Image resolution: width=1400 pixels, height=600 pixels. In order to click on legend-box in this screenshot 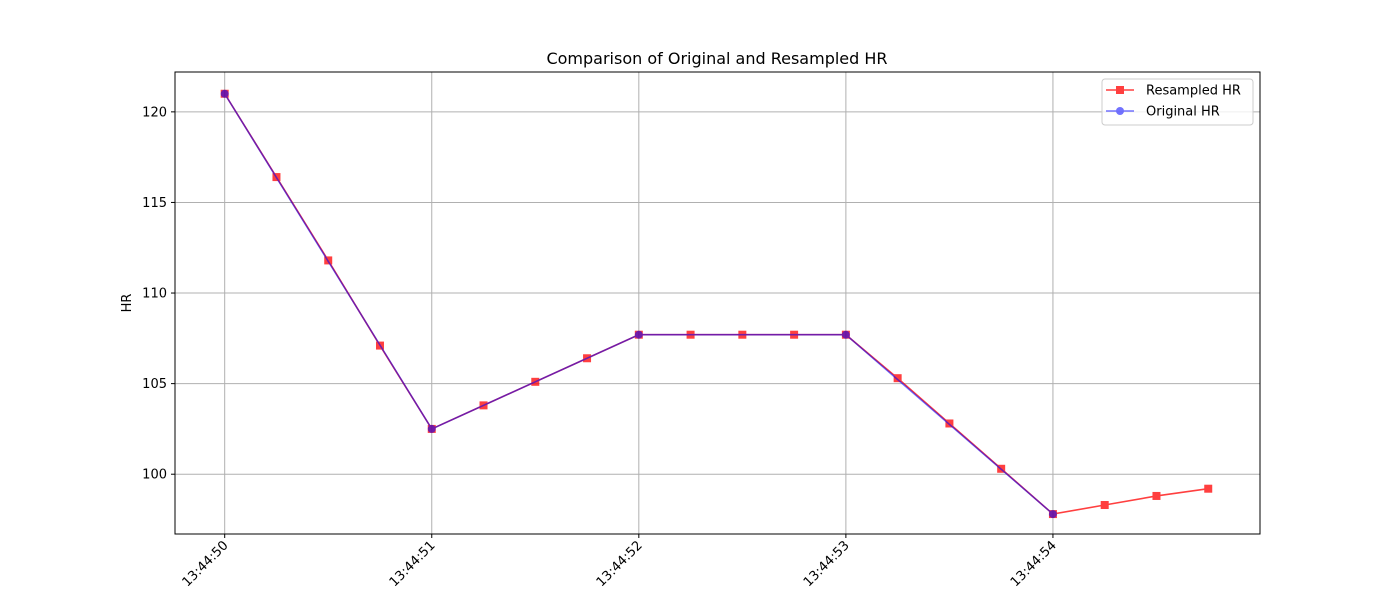, I will do `click(1177, 102)`.